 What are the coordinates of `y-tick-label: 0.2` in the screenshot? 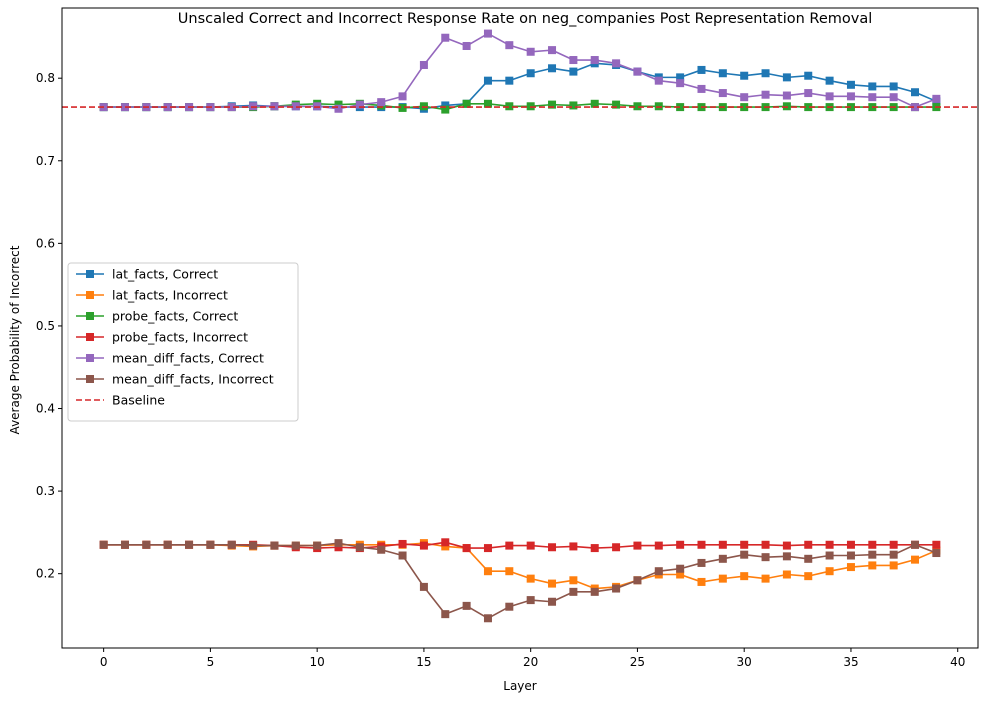 It's located at (45, 574).